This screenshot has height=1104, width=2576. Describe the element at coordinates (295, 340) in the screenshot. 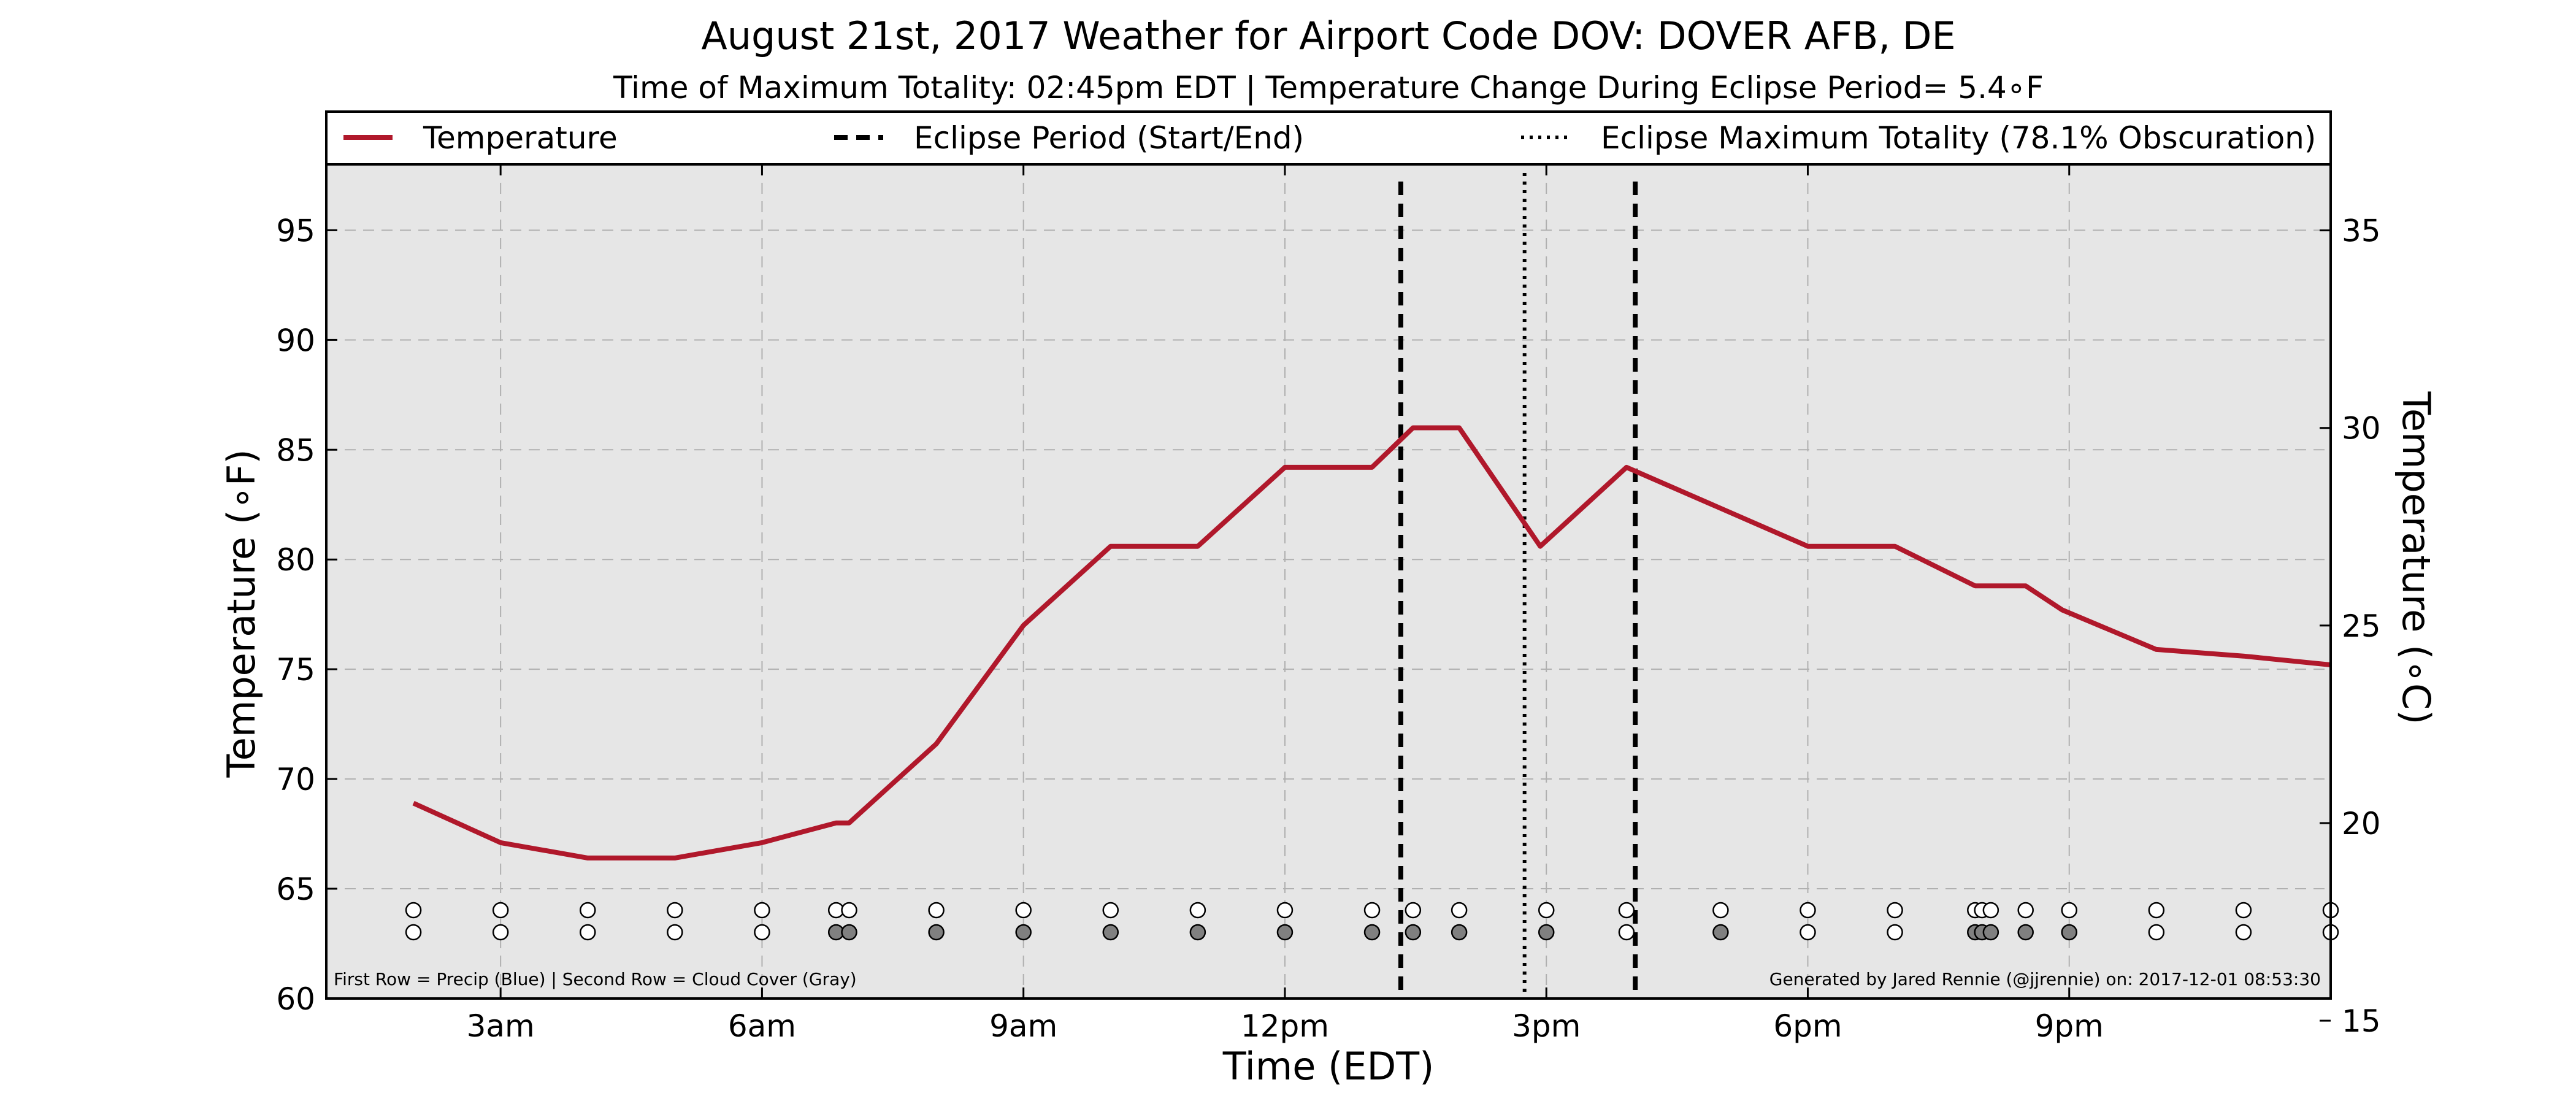

I see `y-tick-label: 90` at that location.